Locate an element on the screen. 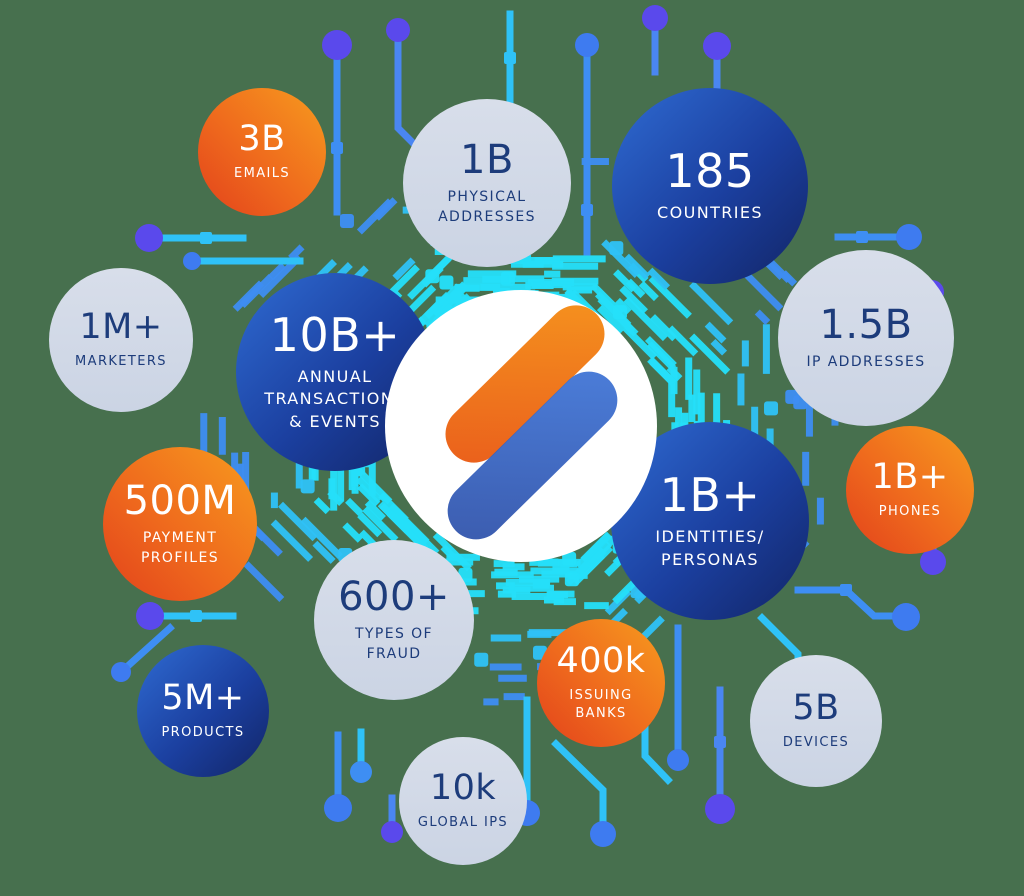 The image size is (1024, 896). stat-label: ISSUING BANKS is located at coordinates (601, 704).